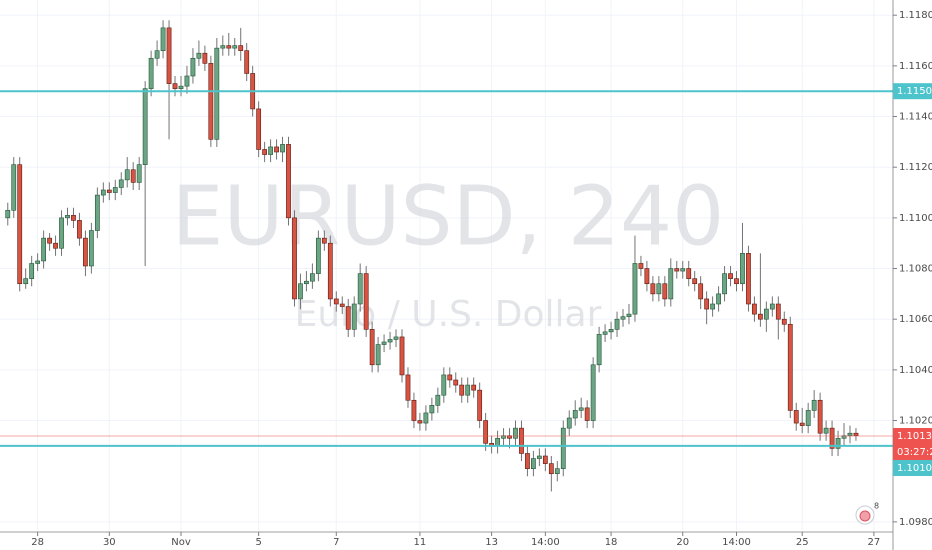  Describe the element at coordinates (181, 542) in the screenshot. I see `x-tick-label: Nov` at that location.